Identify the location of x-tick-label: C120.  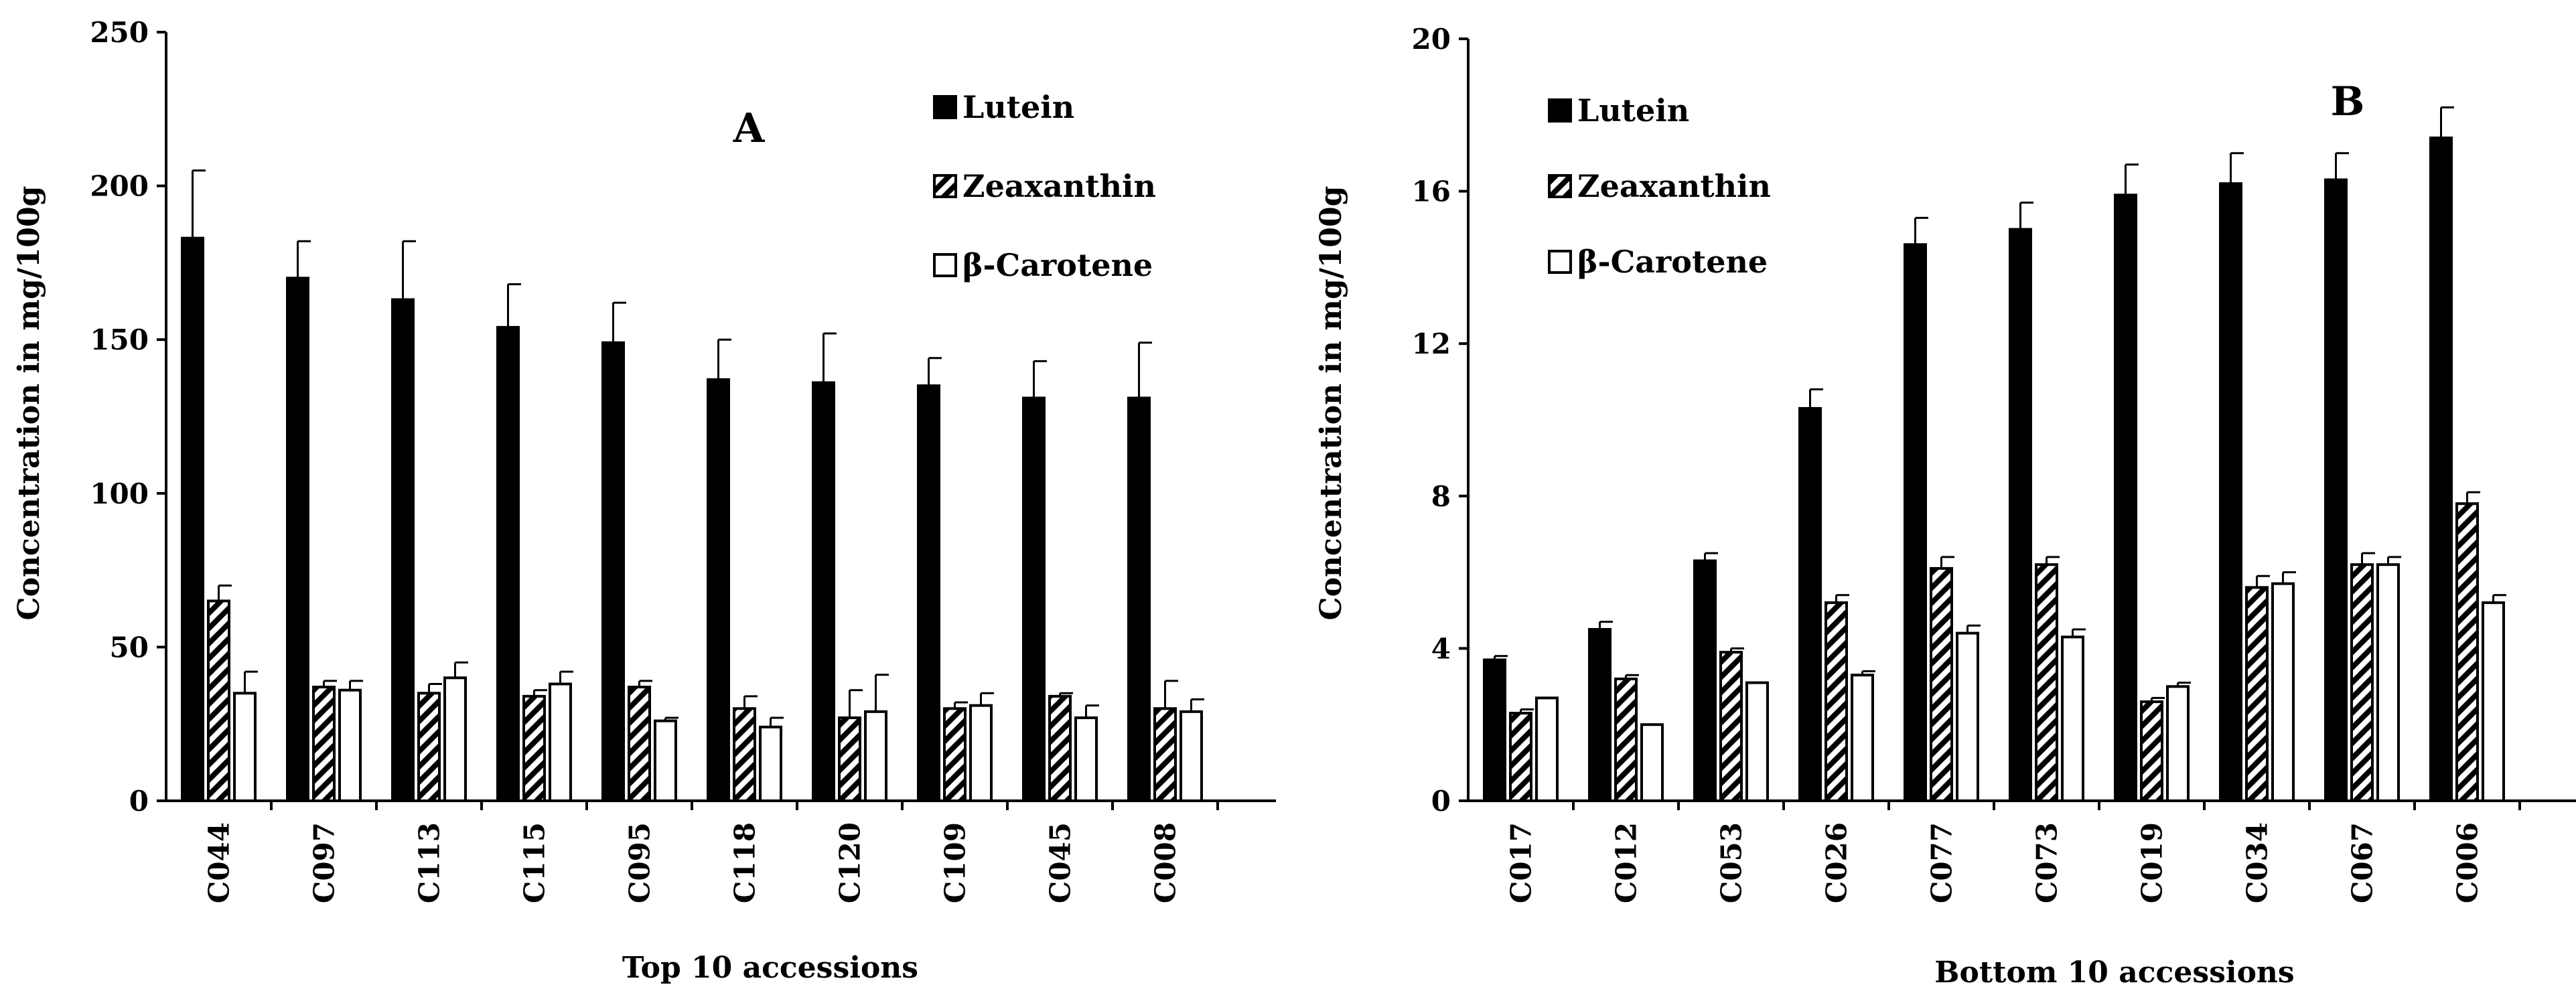
(850, 862).